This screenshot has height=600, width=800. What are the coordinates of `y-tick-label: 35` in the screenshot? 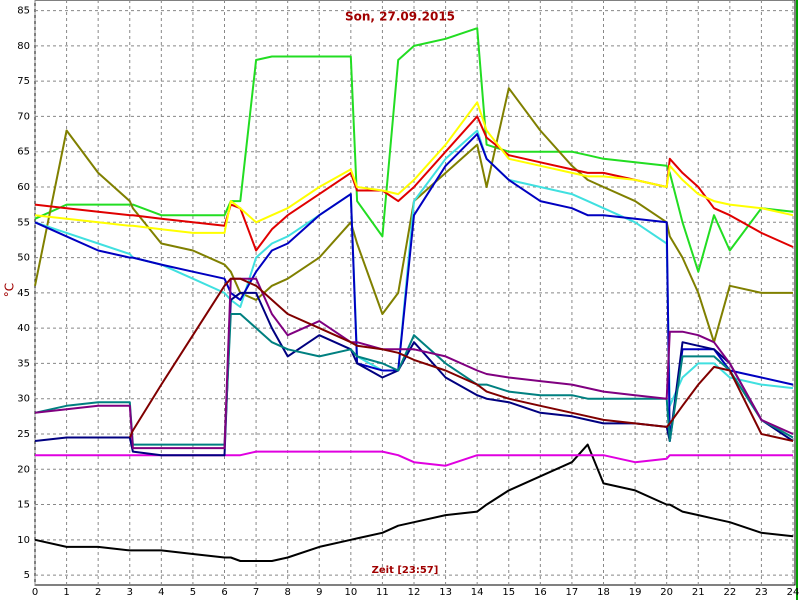 It's located at (23, 363).